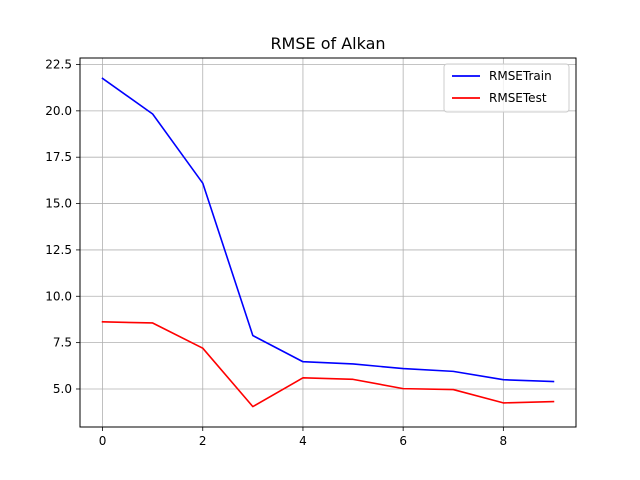 This screenshot has width=640, height=480. What do you see at coordinates (62, 389) in the screenshot?
I see `y-tick-label: 5.0` at bounding box center [62, 389].